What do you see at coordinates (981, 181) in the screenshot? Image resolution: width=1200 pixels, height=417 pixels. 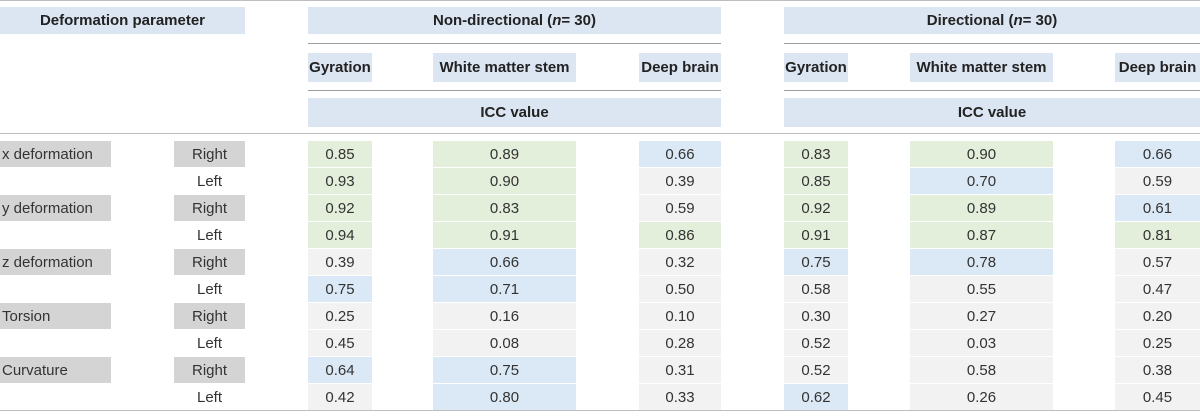 I see `icc-value-cell: 0.70` at bounding box center [981, 181].